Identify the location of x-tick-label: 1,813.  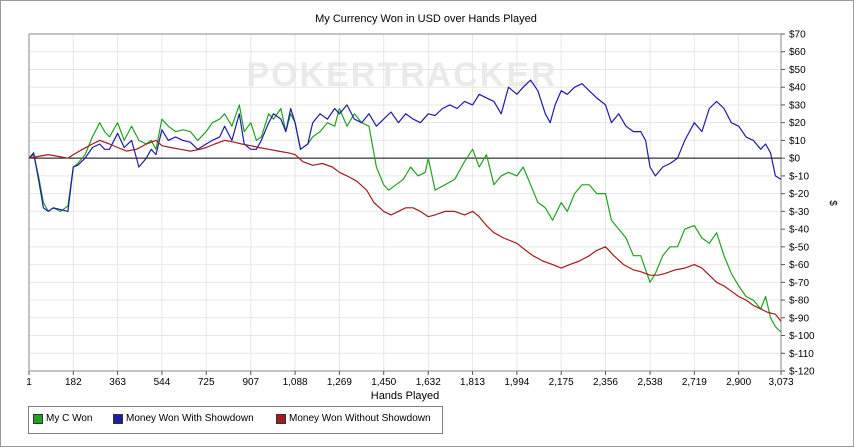
(472, 382).